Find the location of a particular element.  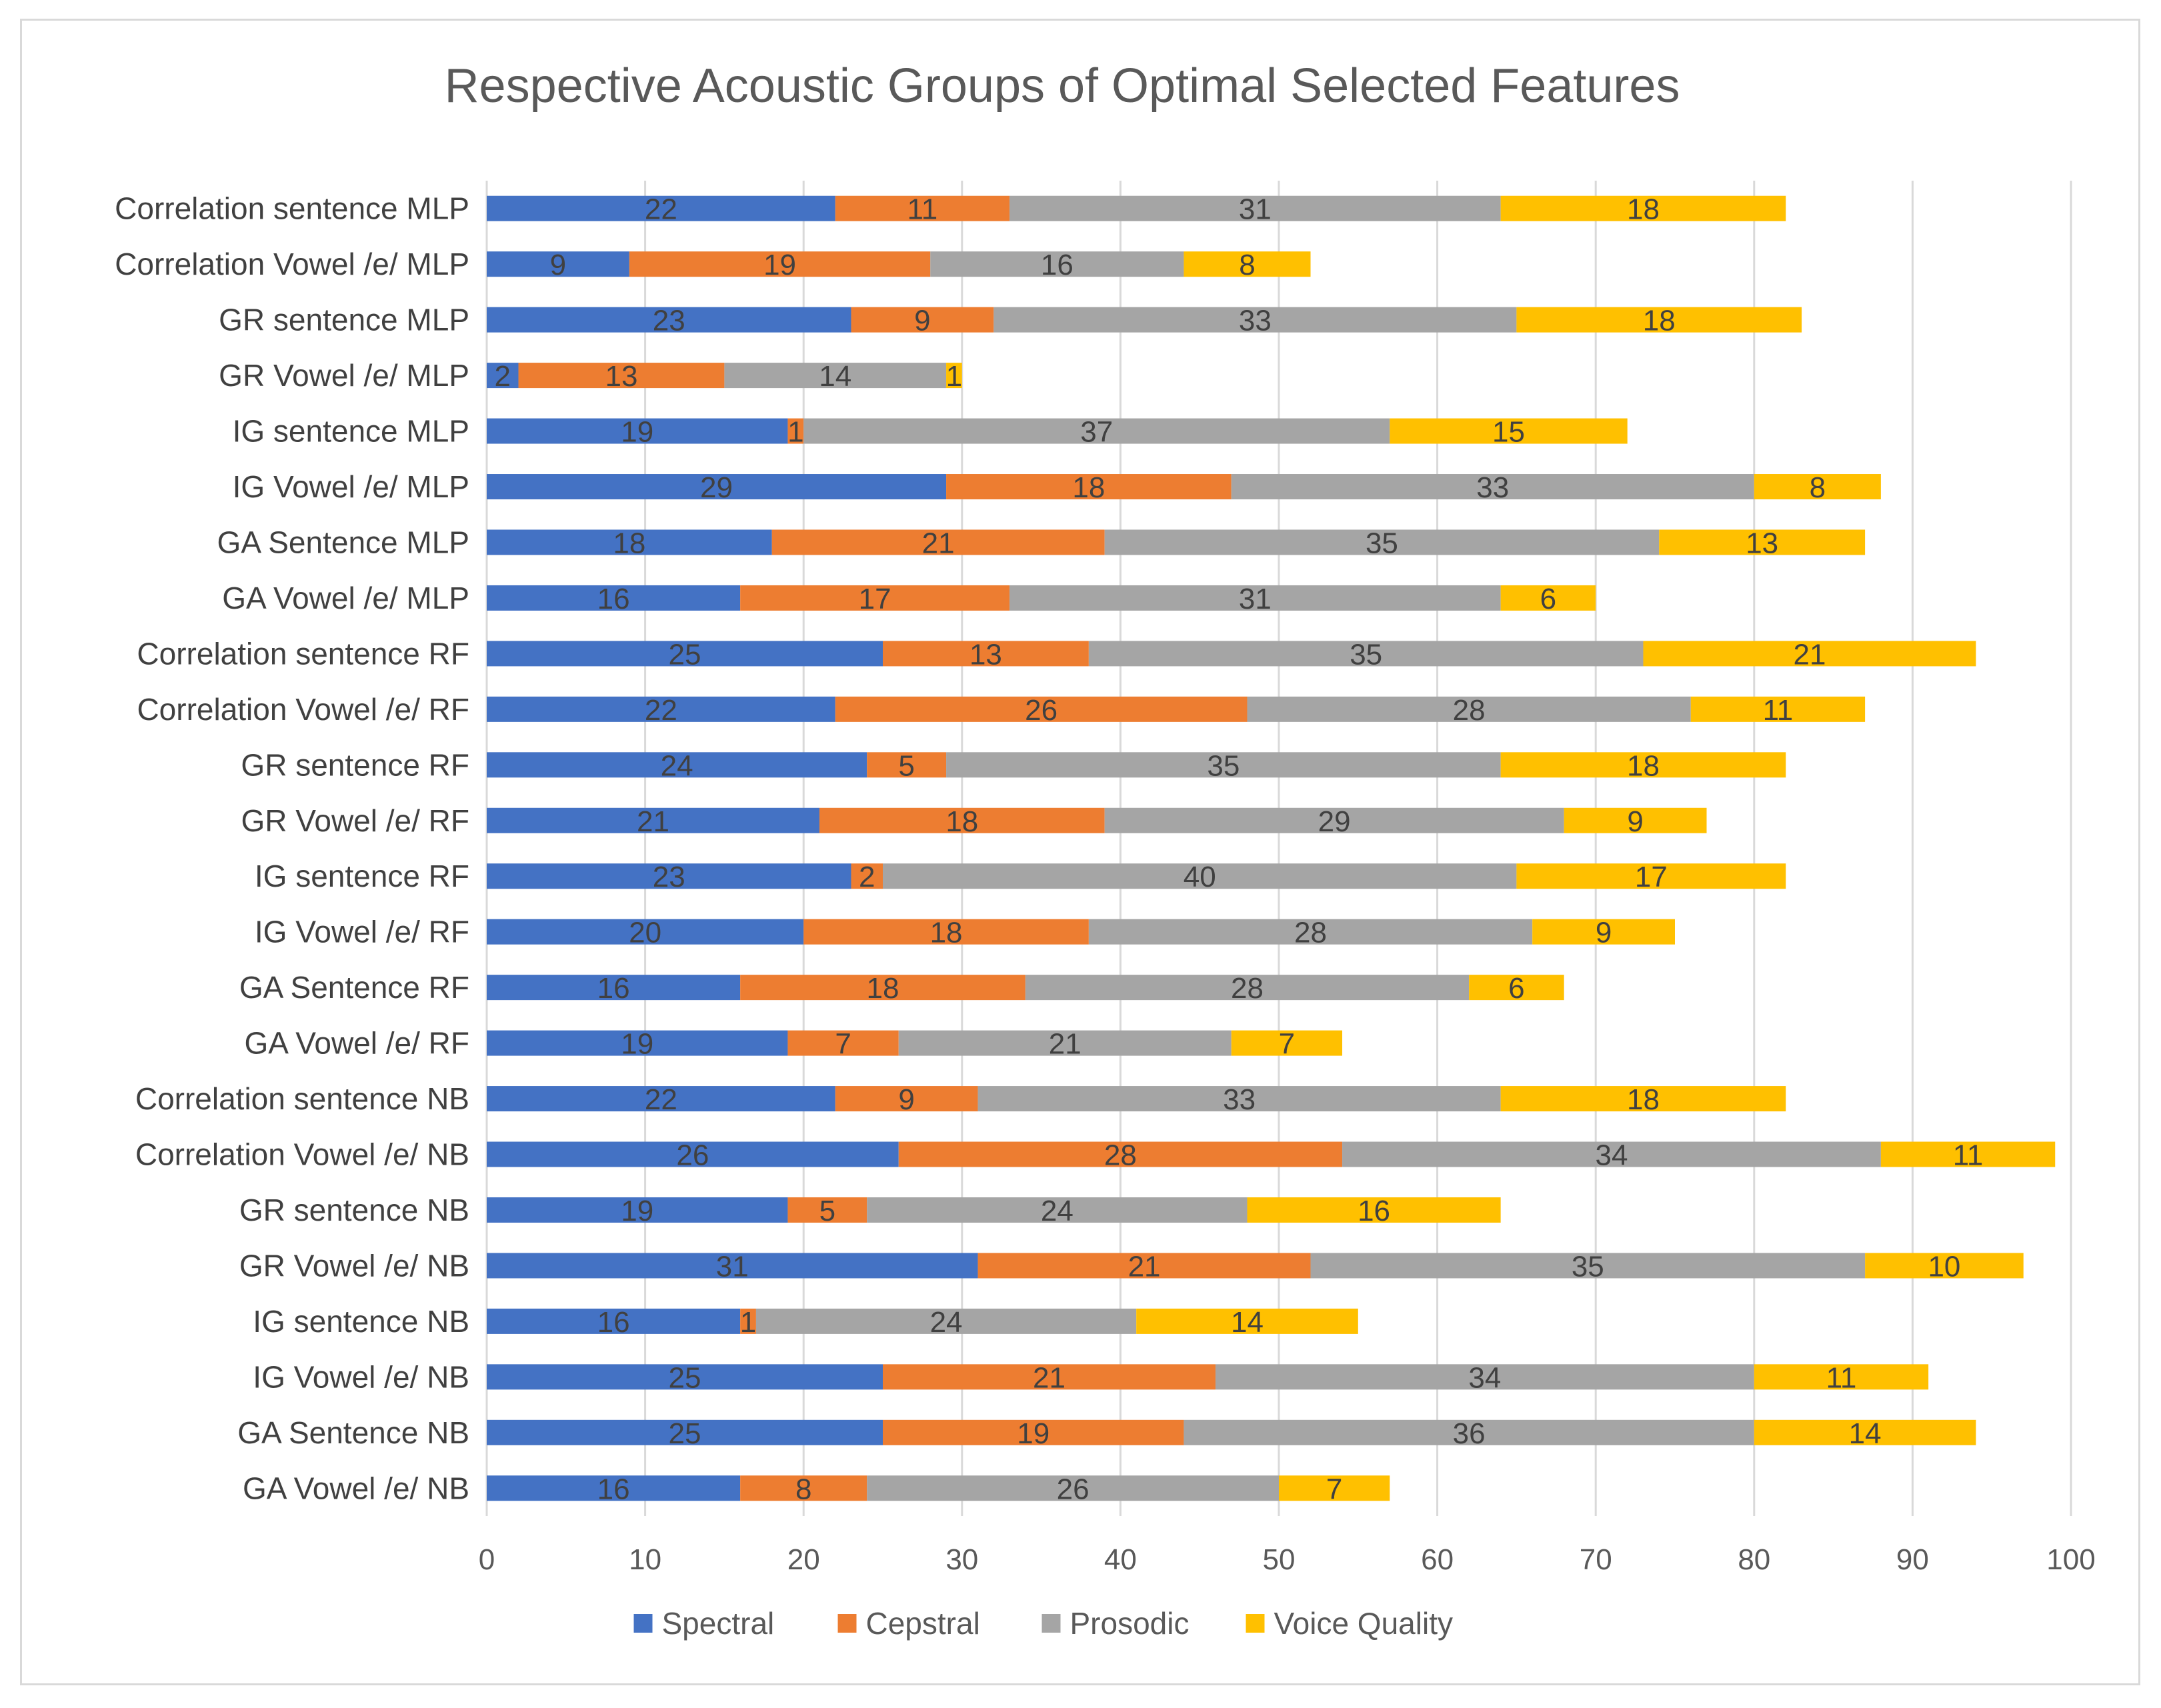

bar-spectral-ga-vowel-e-rf is located at coordinates (637, 1043).